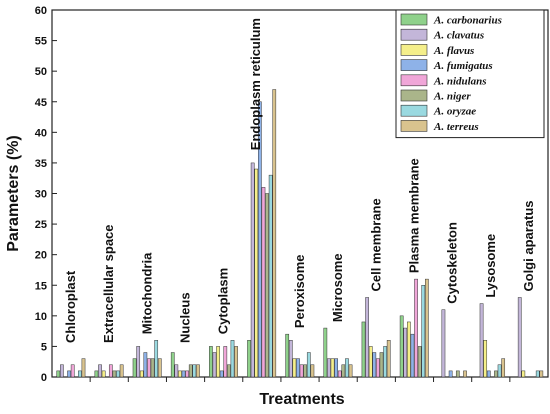  Describe the element at coordinates (41, 72) in the screenshot. I see `y-tick-label: 50` at that location.